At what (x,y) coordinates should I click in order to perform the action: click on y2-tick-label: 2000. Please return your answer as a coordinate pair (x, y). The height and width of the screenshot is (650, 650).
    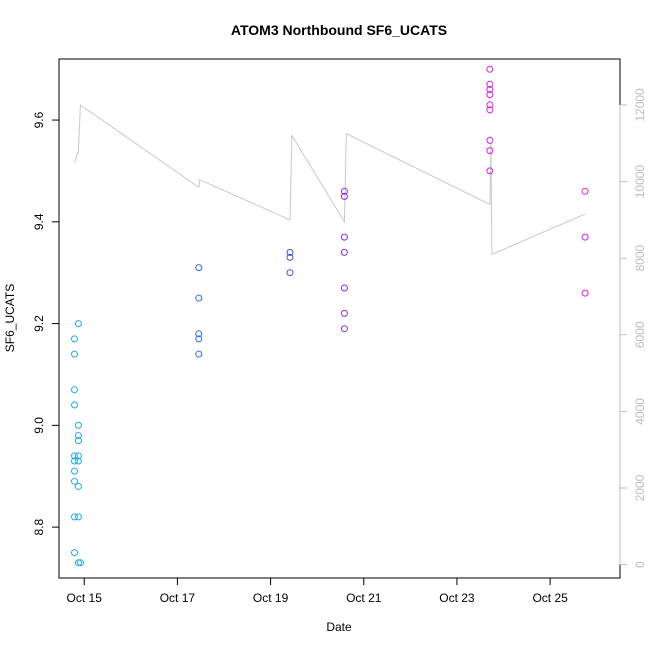
    Looking at the image, I should click on (640, 487).